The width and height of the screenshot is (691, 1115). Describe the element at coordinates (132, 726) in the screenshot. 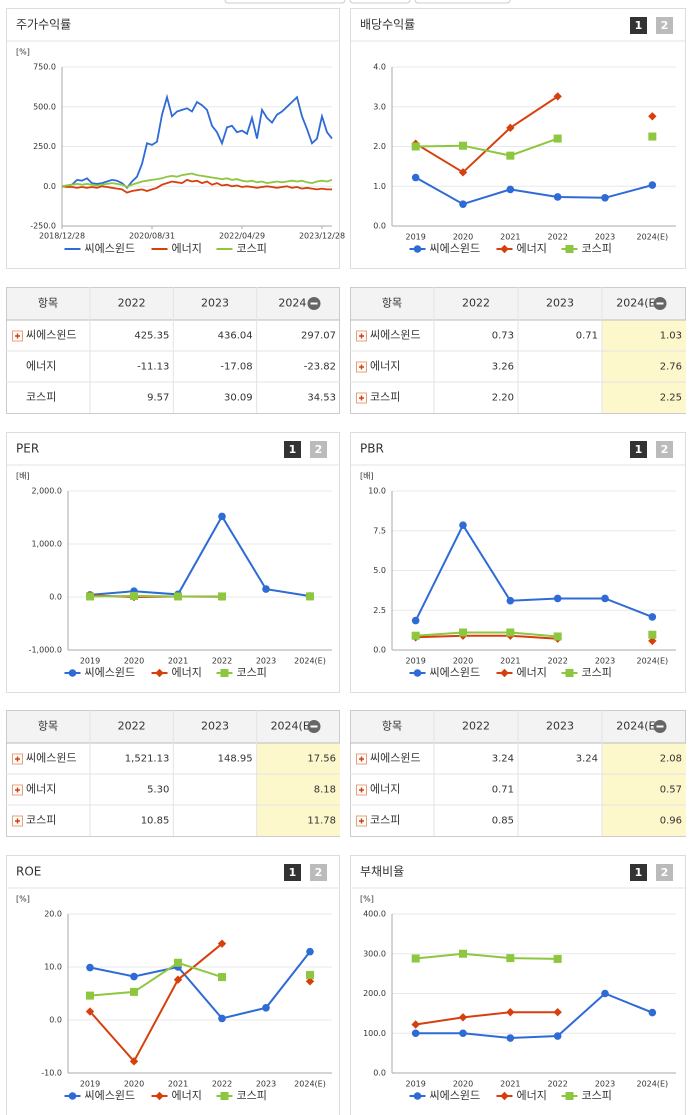

I see `table-header: 2022` at that location.